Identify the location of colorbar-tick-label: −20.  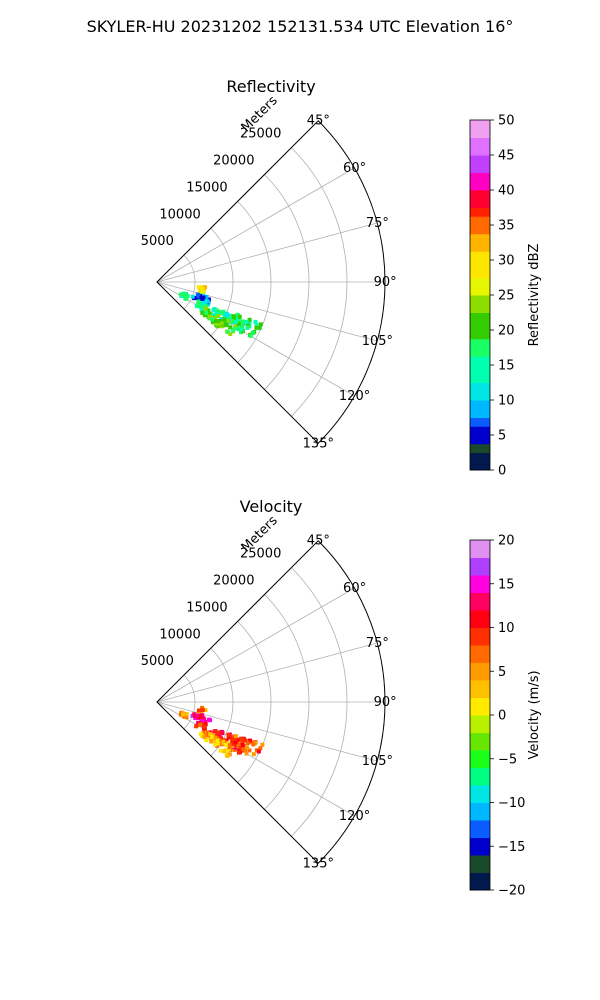
(511, 891).